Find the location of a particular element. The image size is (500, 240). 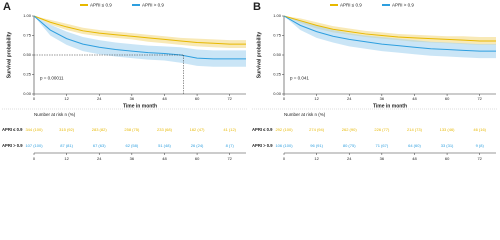

risk-cell: 292 (100) is located at coordinates (284, 129).